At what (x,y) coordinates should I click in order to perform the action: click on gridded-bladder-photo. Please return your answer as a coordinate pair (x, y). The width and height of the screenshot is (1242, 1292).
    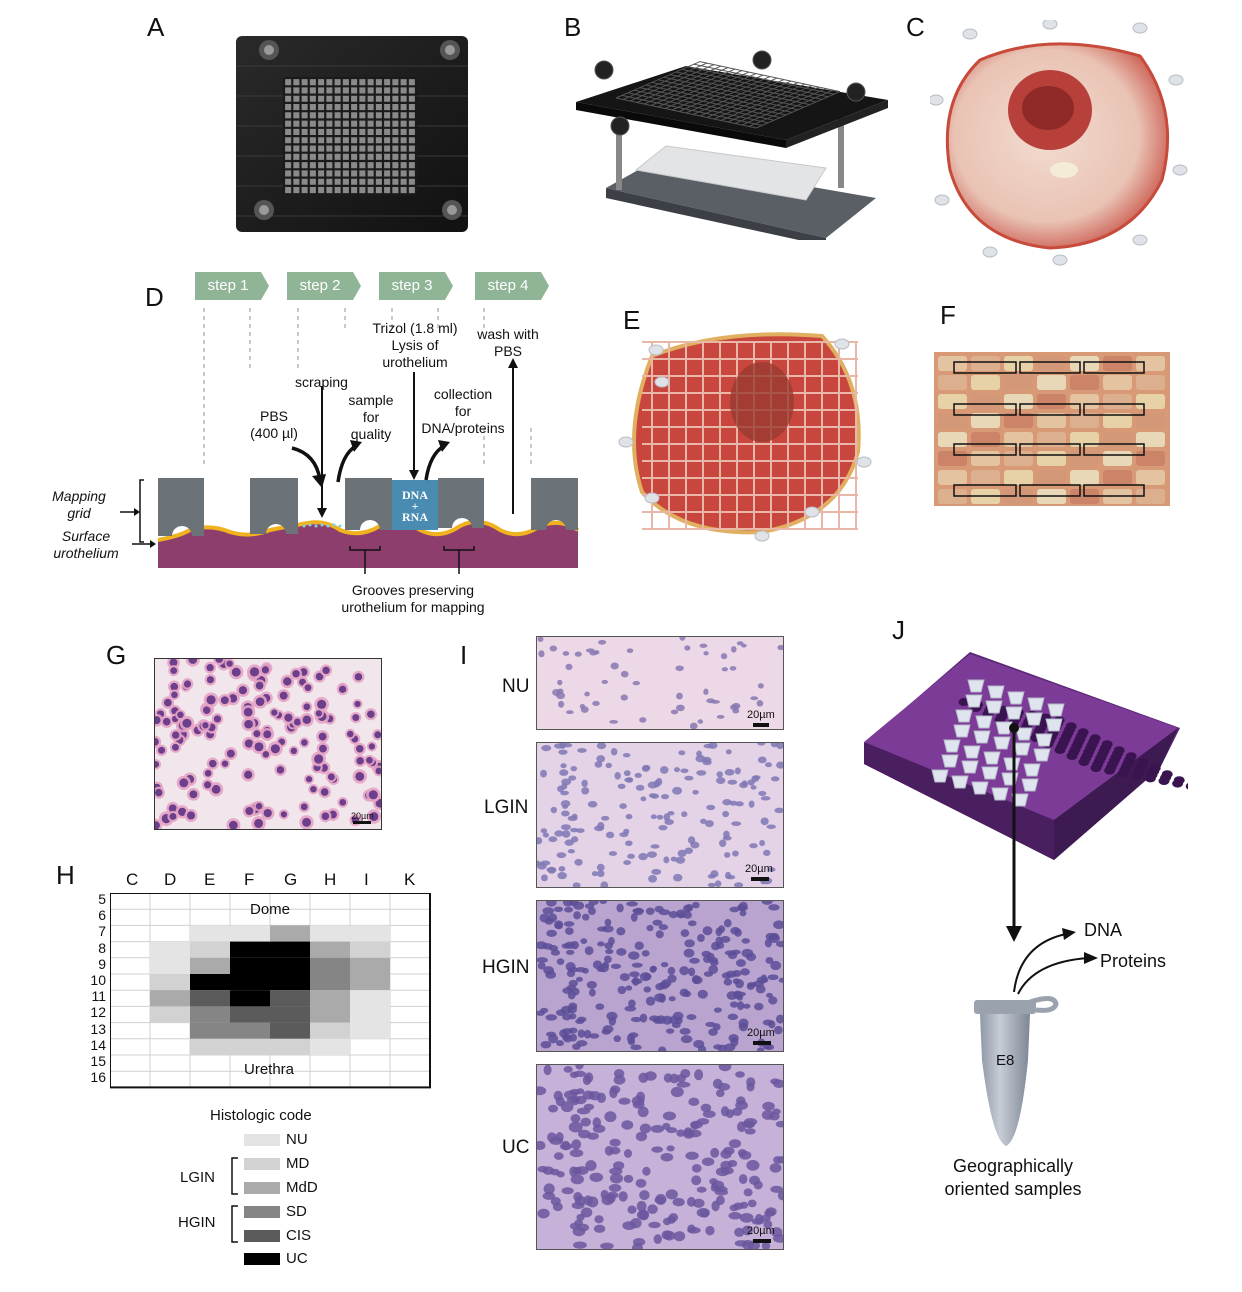
    Looking at the image, I should click on (744, 435).